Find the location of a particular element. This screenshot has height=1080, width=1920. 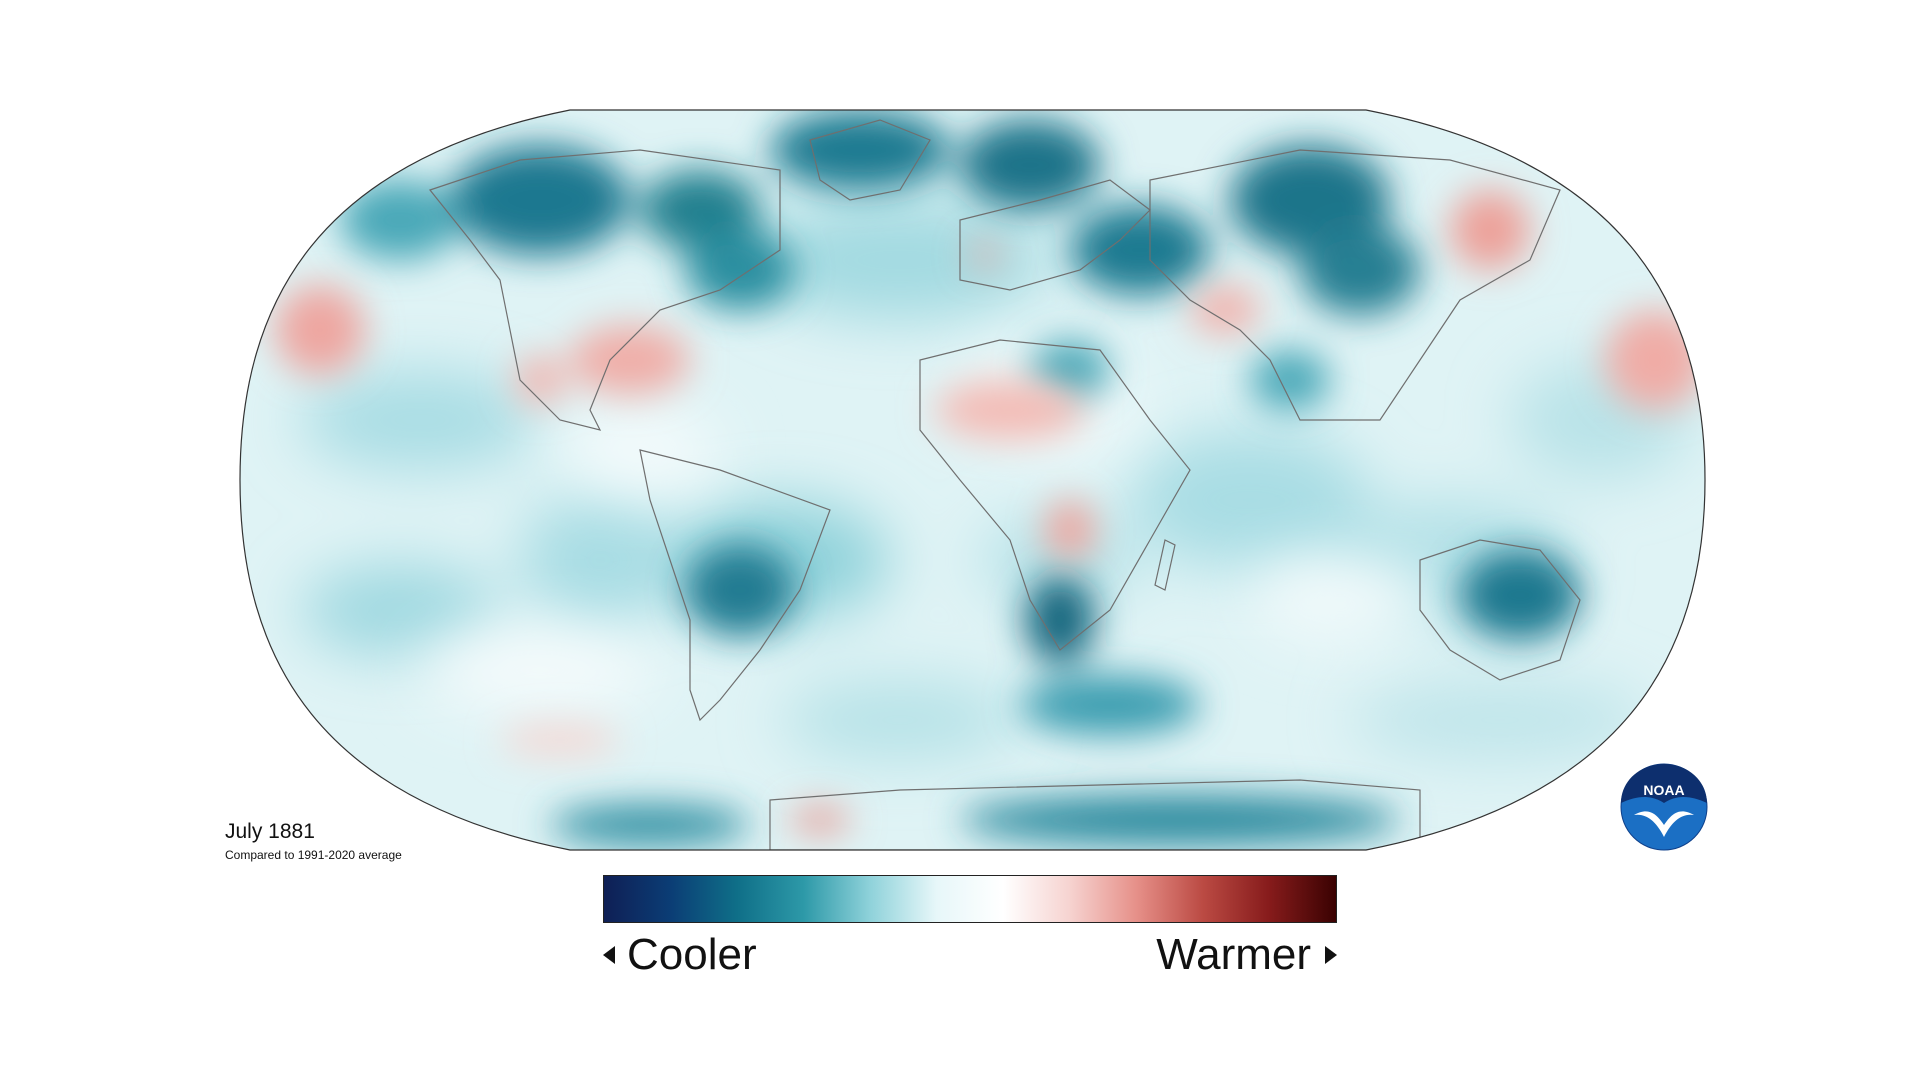

south-america-outline is located at coordinates (735, 585).